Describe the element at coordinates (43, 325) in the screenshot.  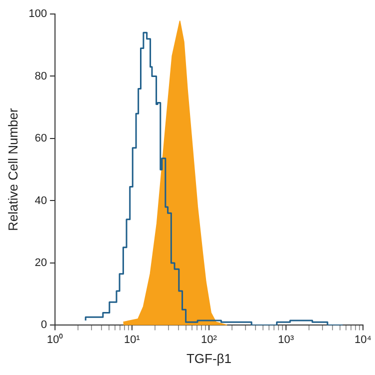
I see `y-tick-label: 0` at that location.